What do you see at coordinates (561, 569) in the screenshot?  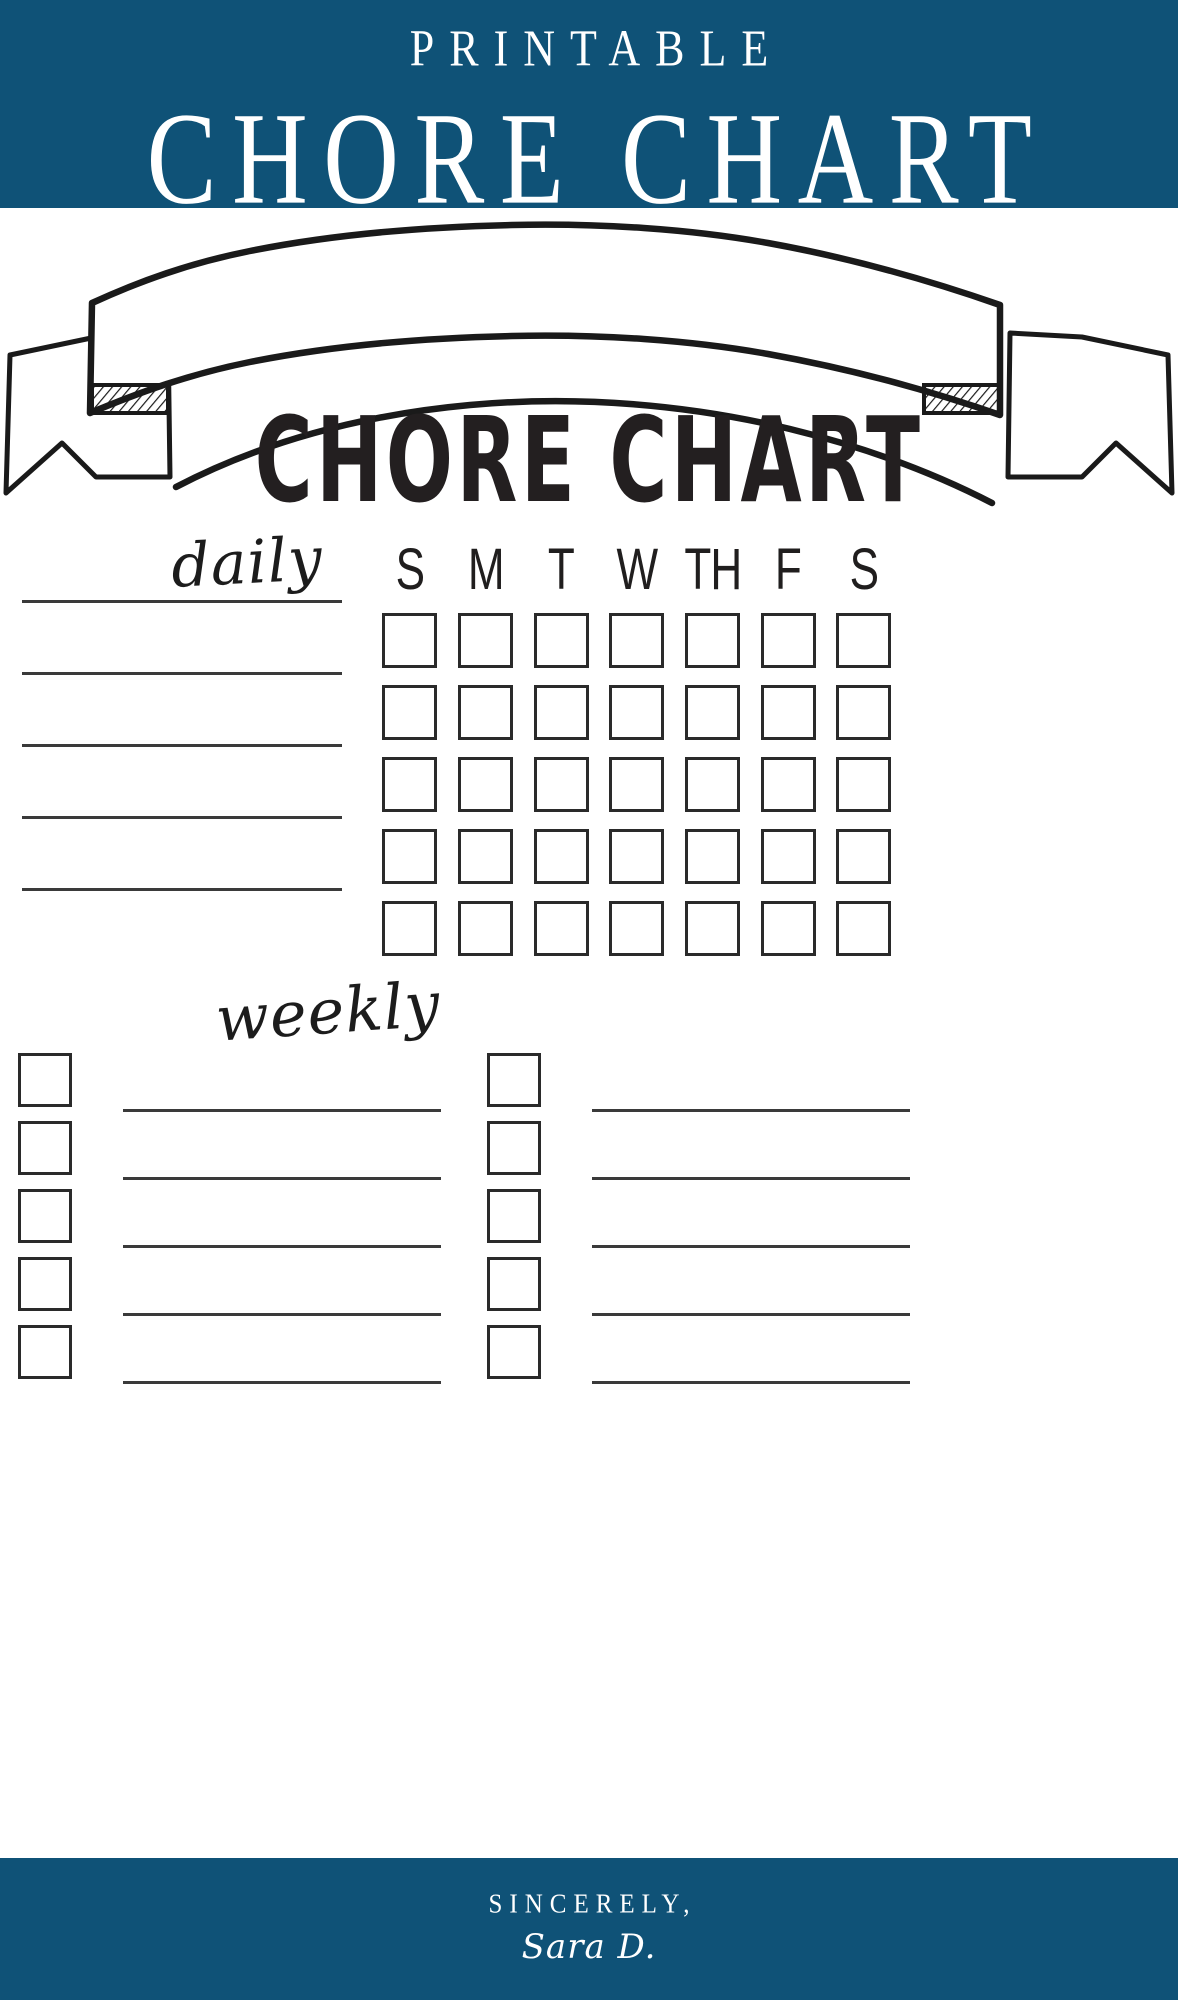 I see `day-header-tuesday: T` at bounding box center [561, 569].